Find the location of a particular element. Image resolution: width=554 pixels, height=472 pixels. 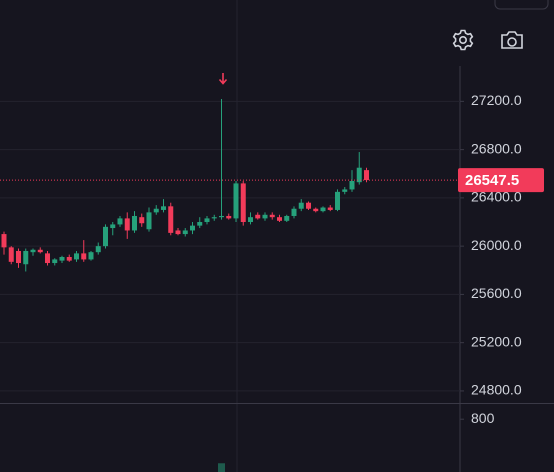

last-price-label: 26547.5 is located at coordinates (492, 180).